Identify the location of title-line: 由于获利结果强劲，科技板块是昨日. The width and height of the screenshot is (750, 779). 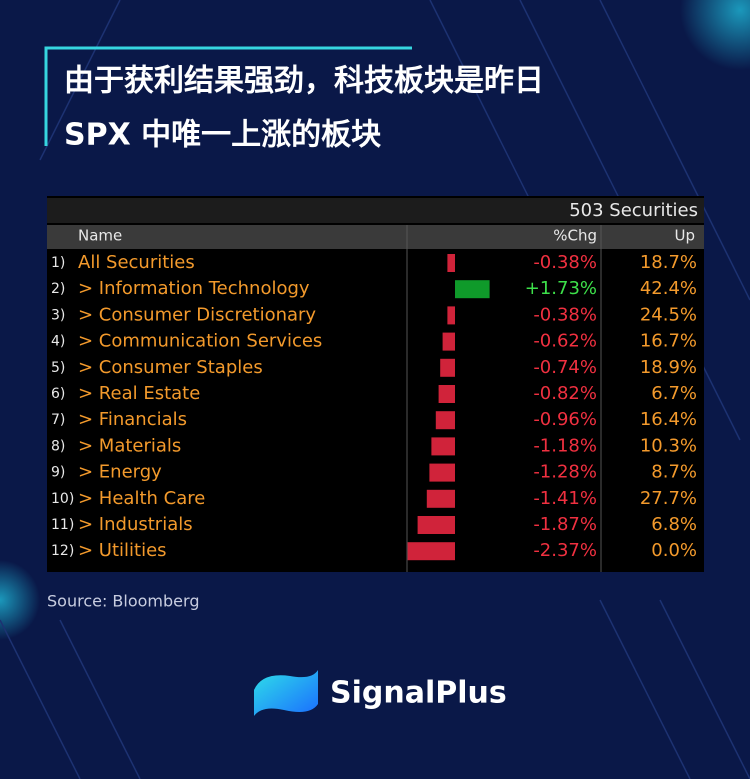
(304, 81).